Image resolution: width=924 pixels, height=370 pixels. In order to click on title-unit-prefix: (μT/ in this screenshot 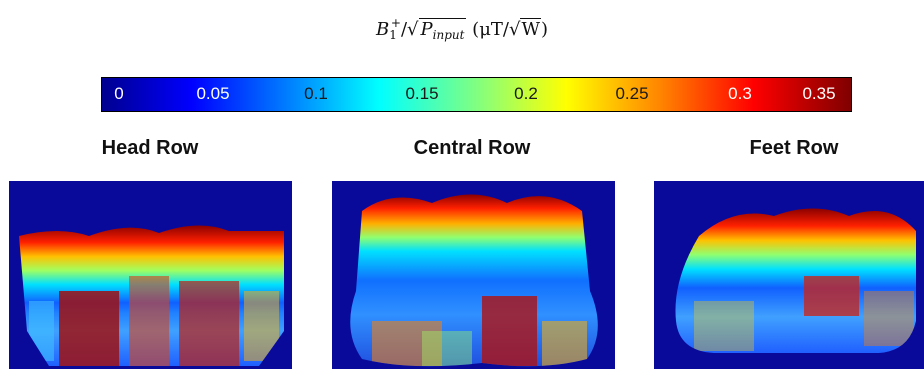, I will do `click(490, 29)`.